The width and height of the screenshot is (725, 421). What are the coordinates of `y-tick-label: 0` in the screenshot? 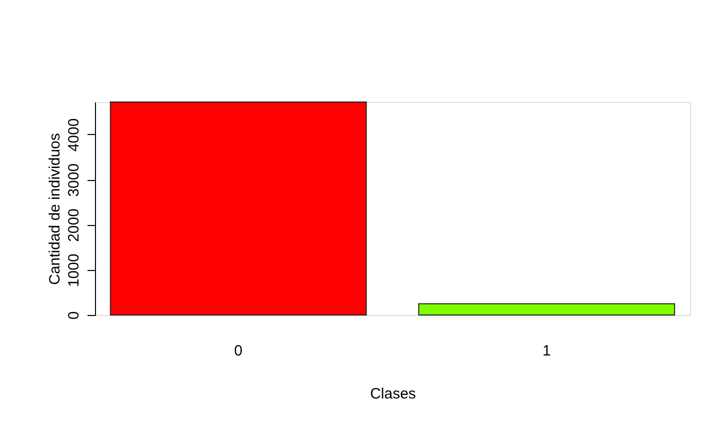 It's located at (74, 315).